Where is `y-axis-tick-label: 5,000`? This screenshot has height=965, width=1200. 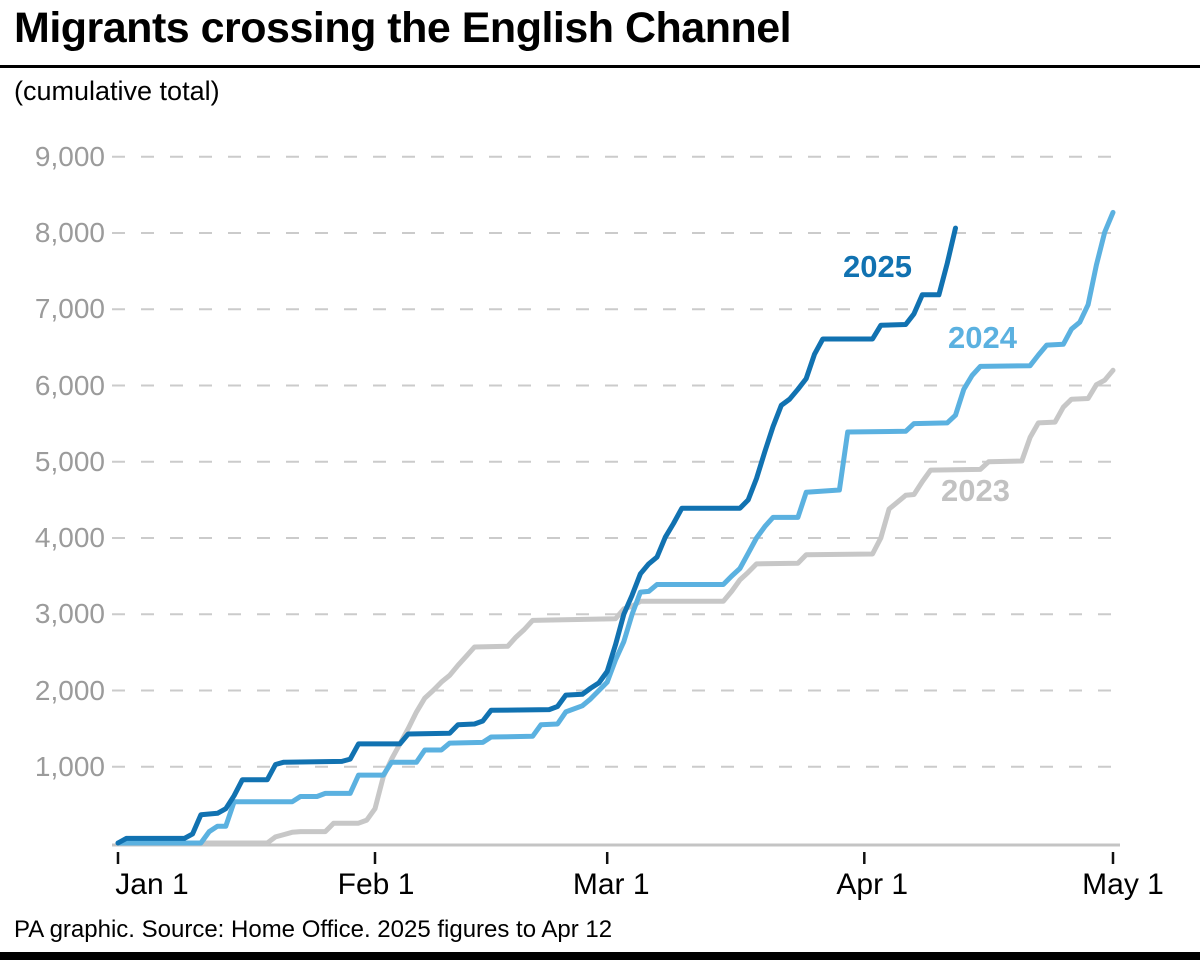
y-axis-tick-label: 5,000 is located at coordinates (69, 461).